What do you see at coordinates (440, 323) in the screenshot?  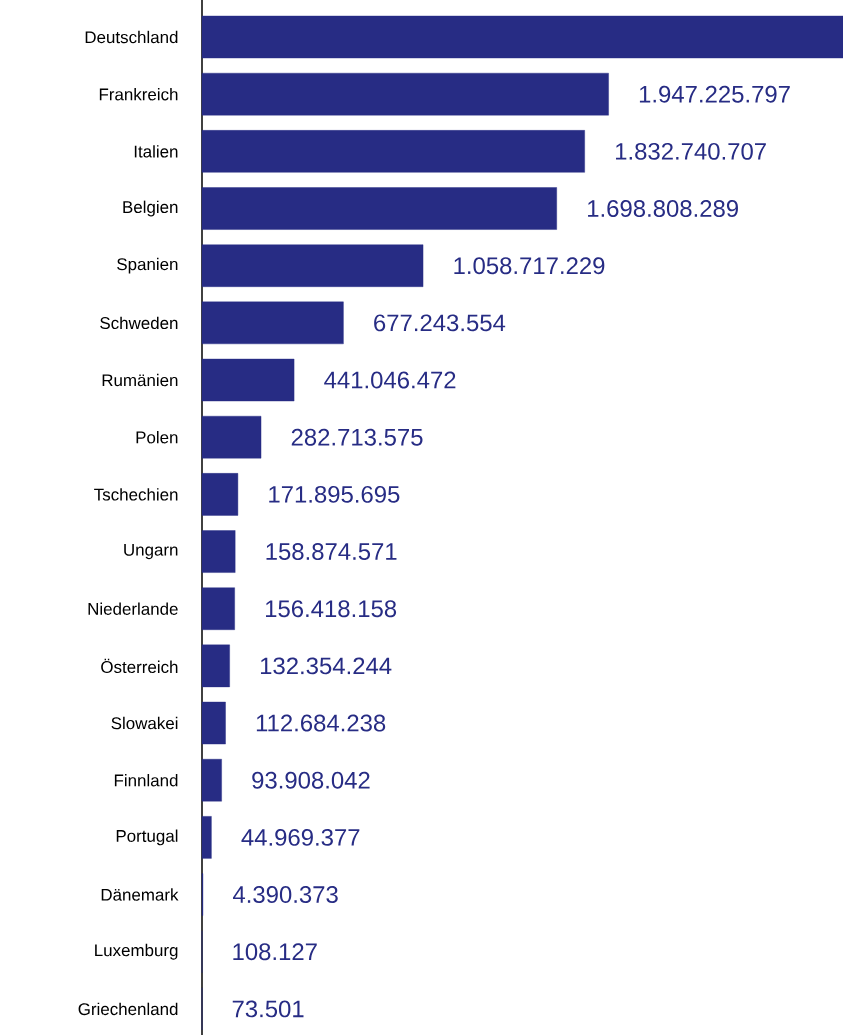 I see `data-label: 677.243.554` at bounding box center [440, 323].